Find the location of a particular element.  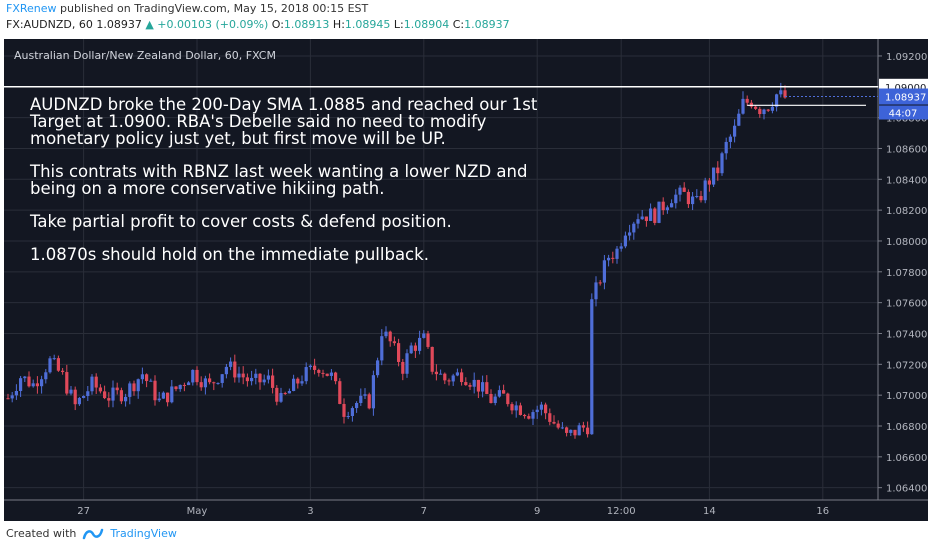

created-with-text: Created with is located at coordinates (41, 533).